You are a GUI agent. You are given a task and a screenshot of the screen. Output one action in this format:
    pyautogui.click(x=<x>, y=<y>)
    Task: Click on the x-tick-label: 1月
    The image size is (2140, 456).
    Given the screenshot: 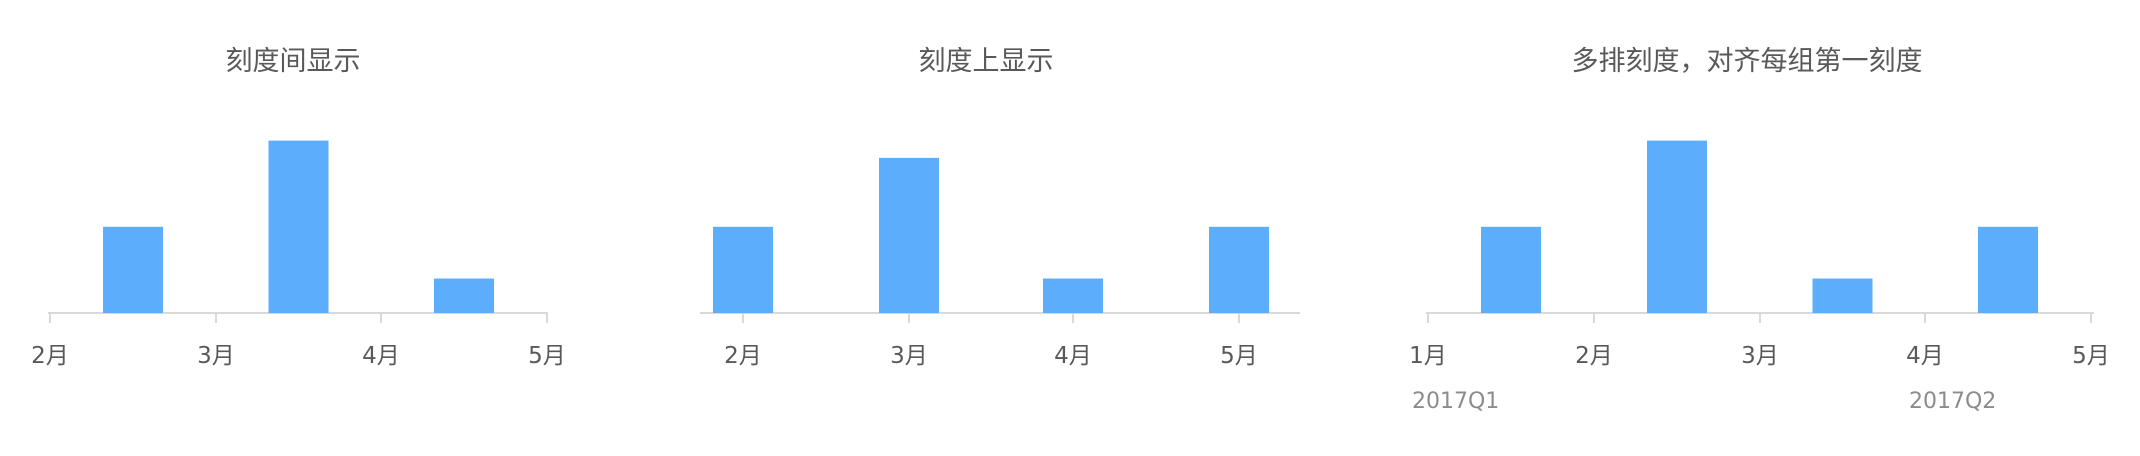 What is the action you would take?
    pyautogui.click(x=1428, y=356)
    